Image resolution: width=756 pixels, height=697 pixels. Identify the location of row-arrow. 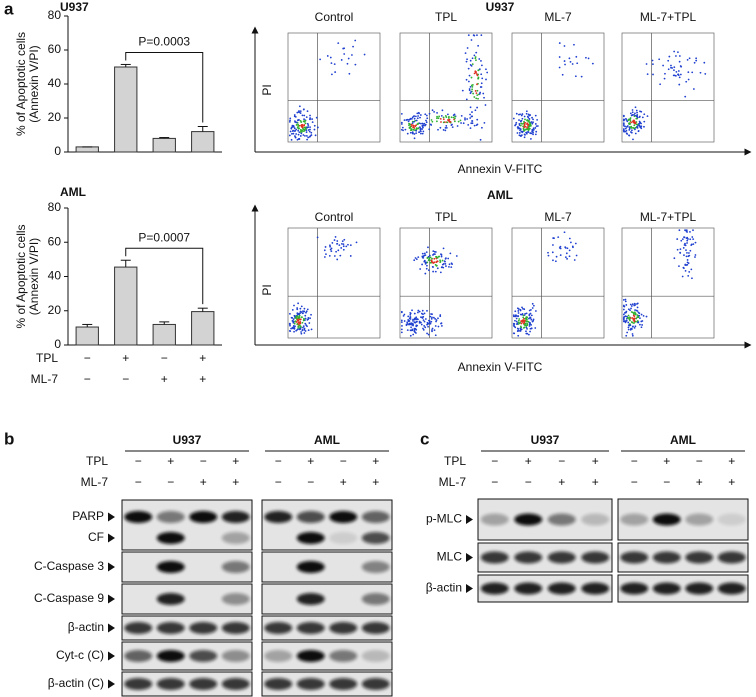
(111, 567).